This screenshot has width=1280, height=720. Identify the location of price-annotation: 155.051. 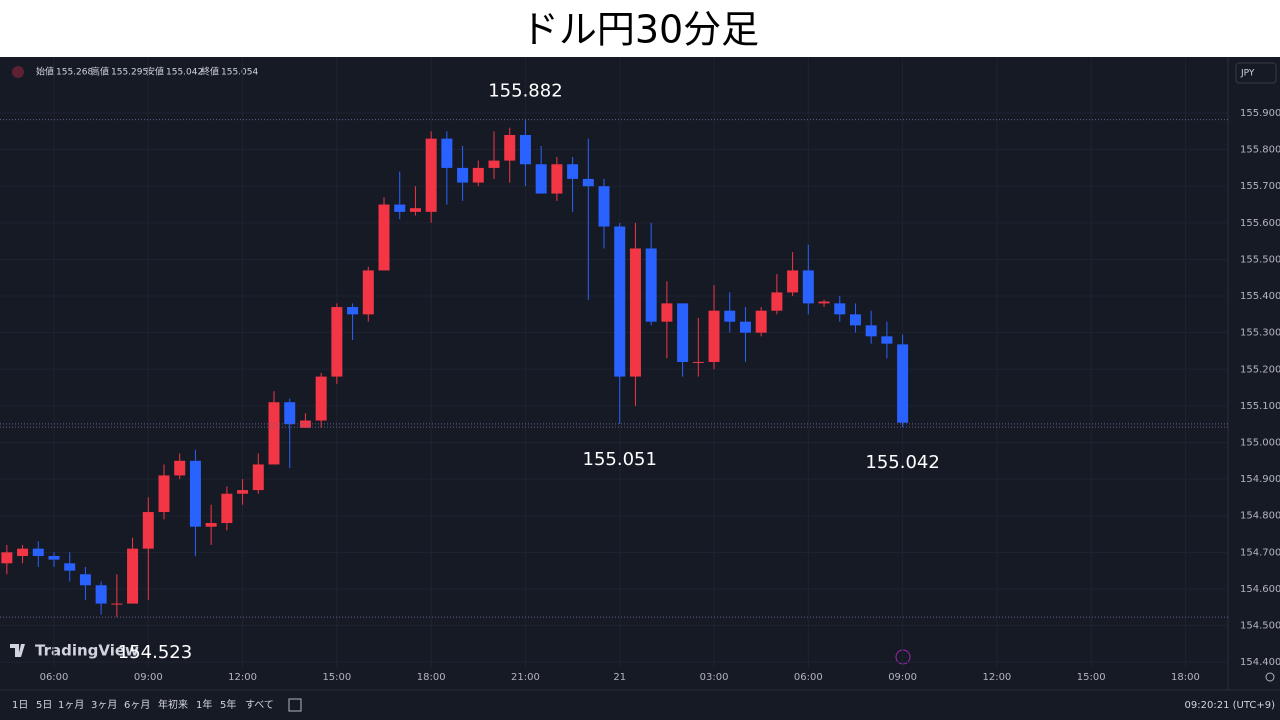
(620, 459).